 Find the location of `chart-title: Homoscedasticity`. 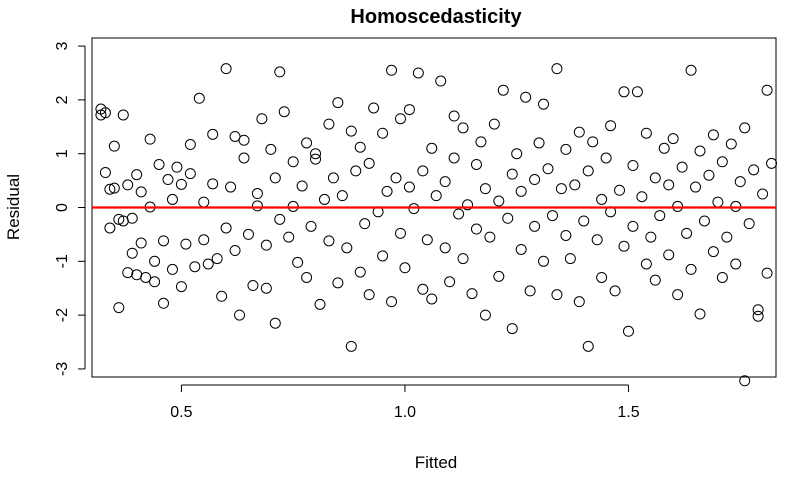

chart-title: Homoscedasticity is located at coordinates (436, 17).